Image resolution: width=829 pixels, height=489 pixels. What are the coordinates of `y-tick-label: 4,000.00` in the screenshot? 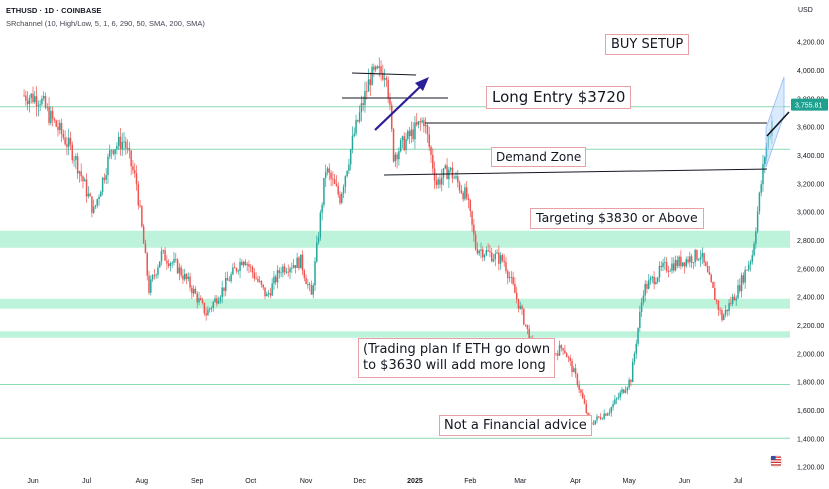 It's located at (810, 71).